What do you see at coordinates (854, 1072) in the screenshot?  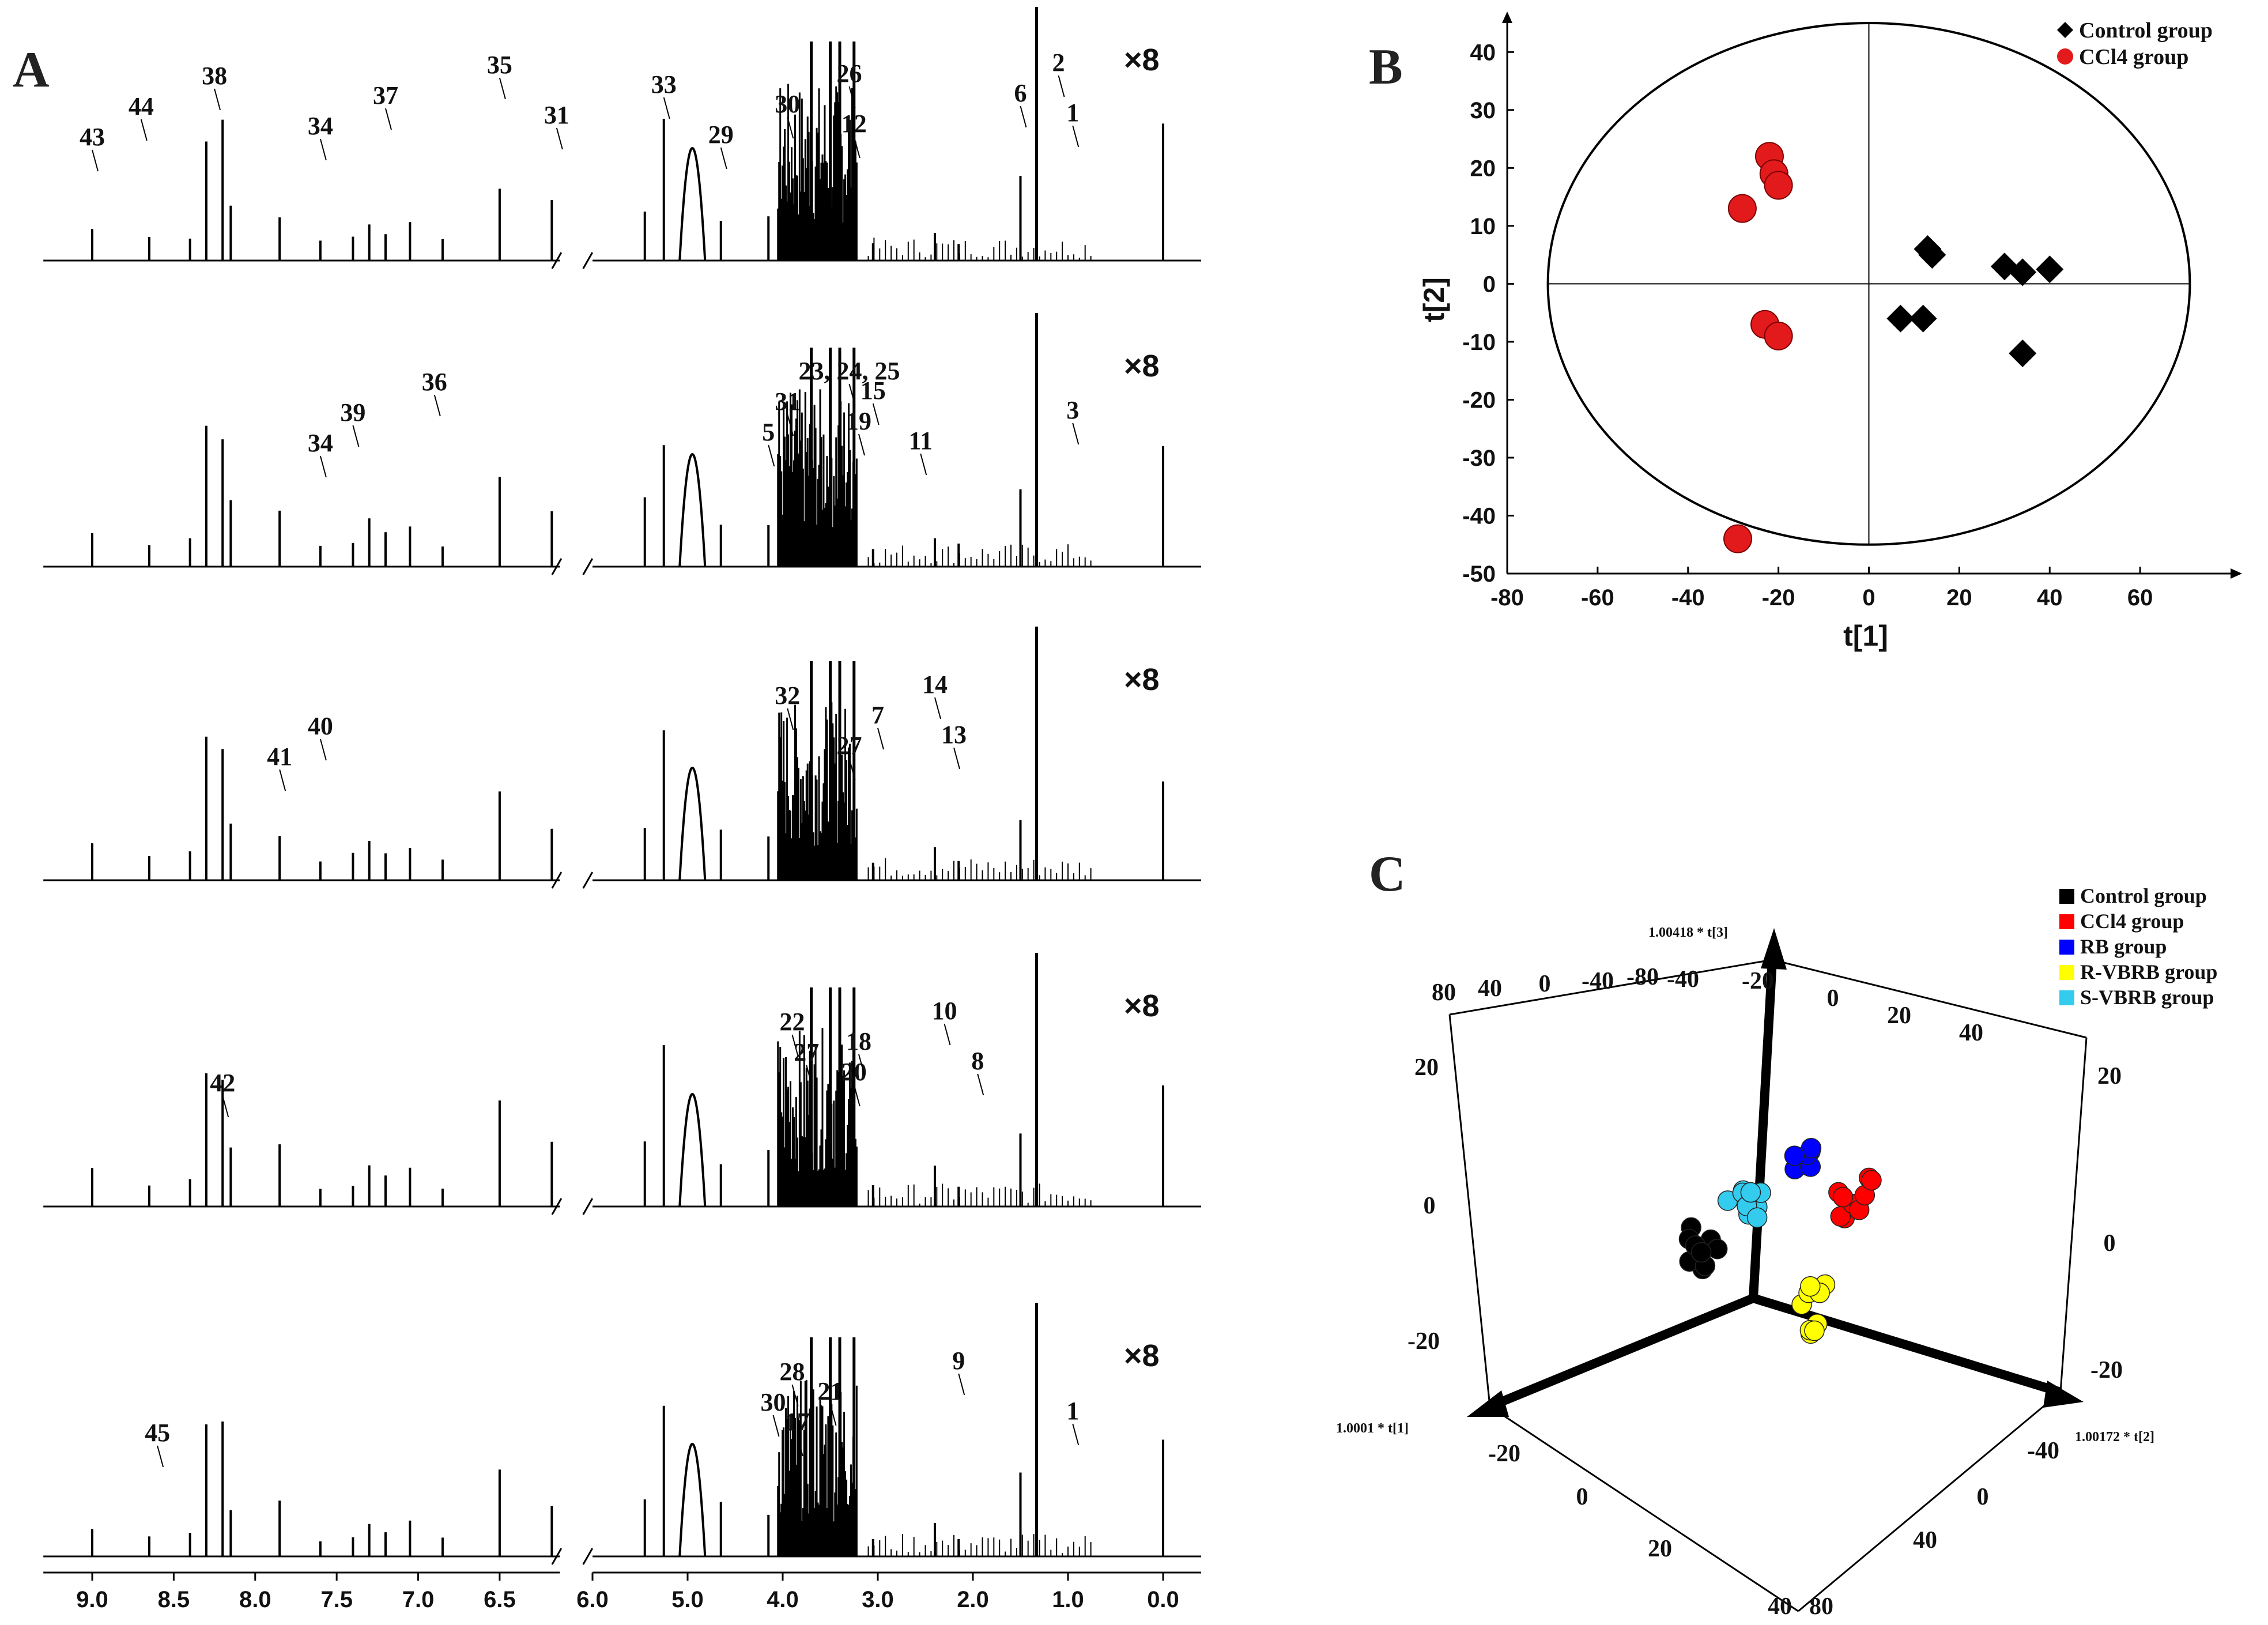 I see `peak-label: 20` at bounding box center [854, 1072].